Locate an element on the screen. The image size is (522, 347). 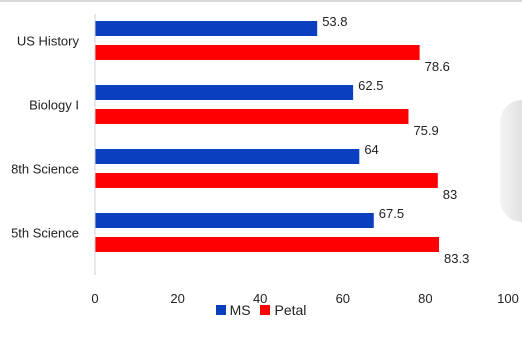
legend-item-petal: Petal is located at coordinates (283, 310).